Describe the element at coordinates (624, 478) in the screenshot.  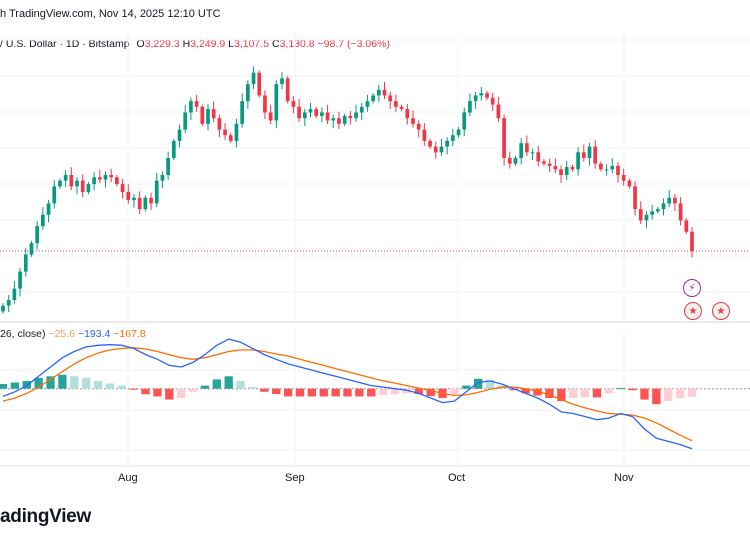
I see `x-tick-nov: Nov` at that location.